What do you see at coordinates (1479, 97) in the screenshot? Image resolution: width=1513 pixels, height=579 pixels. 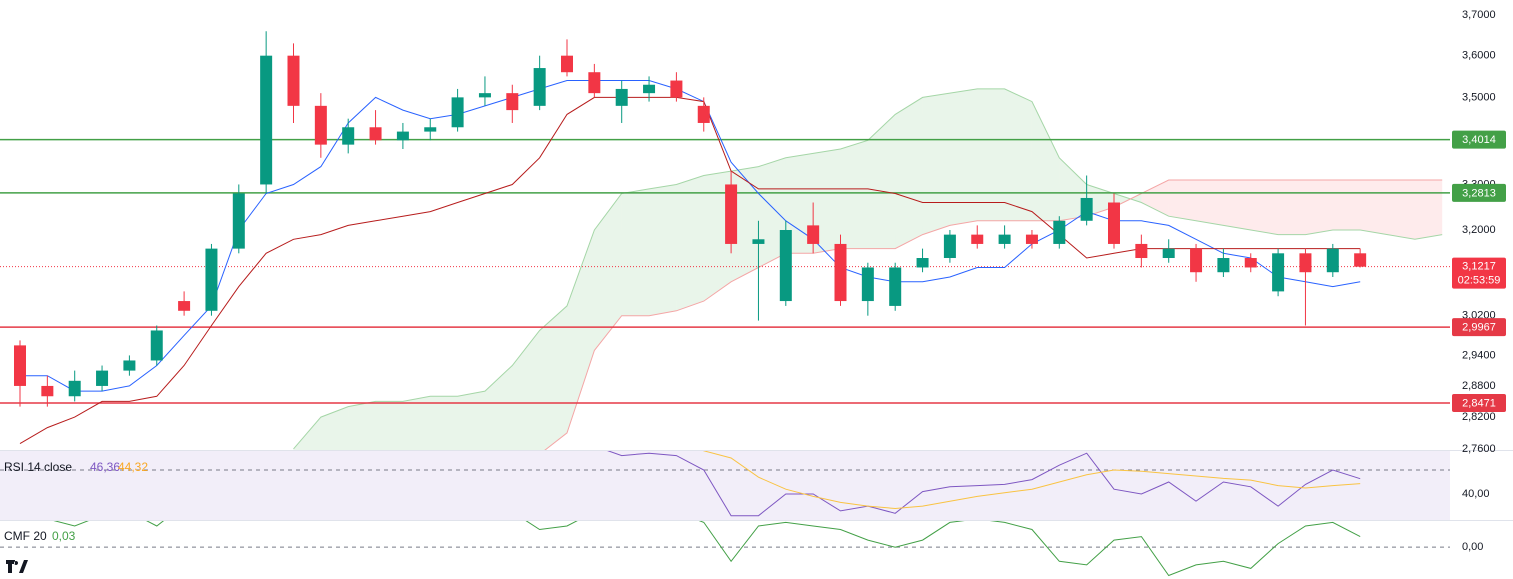 I see `y-tick-label: 3,5000` at bounding box center [1479, 97].